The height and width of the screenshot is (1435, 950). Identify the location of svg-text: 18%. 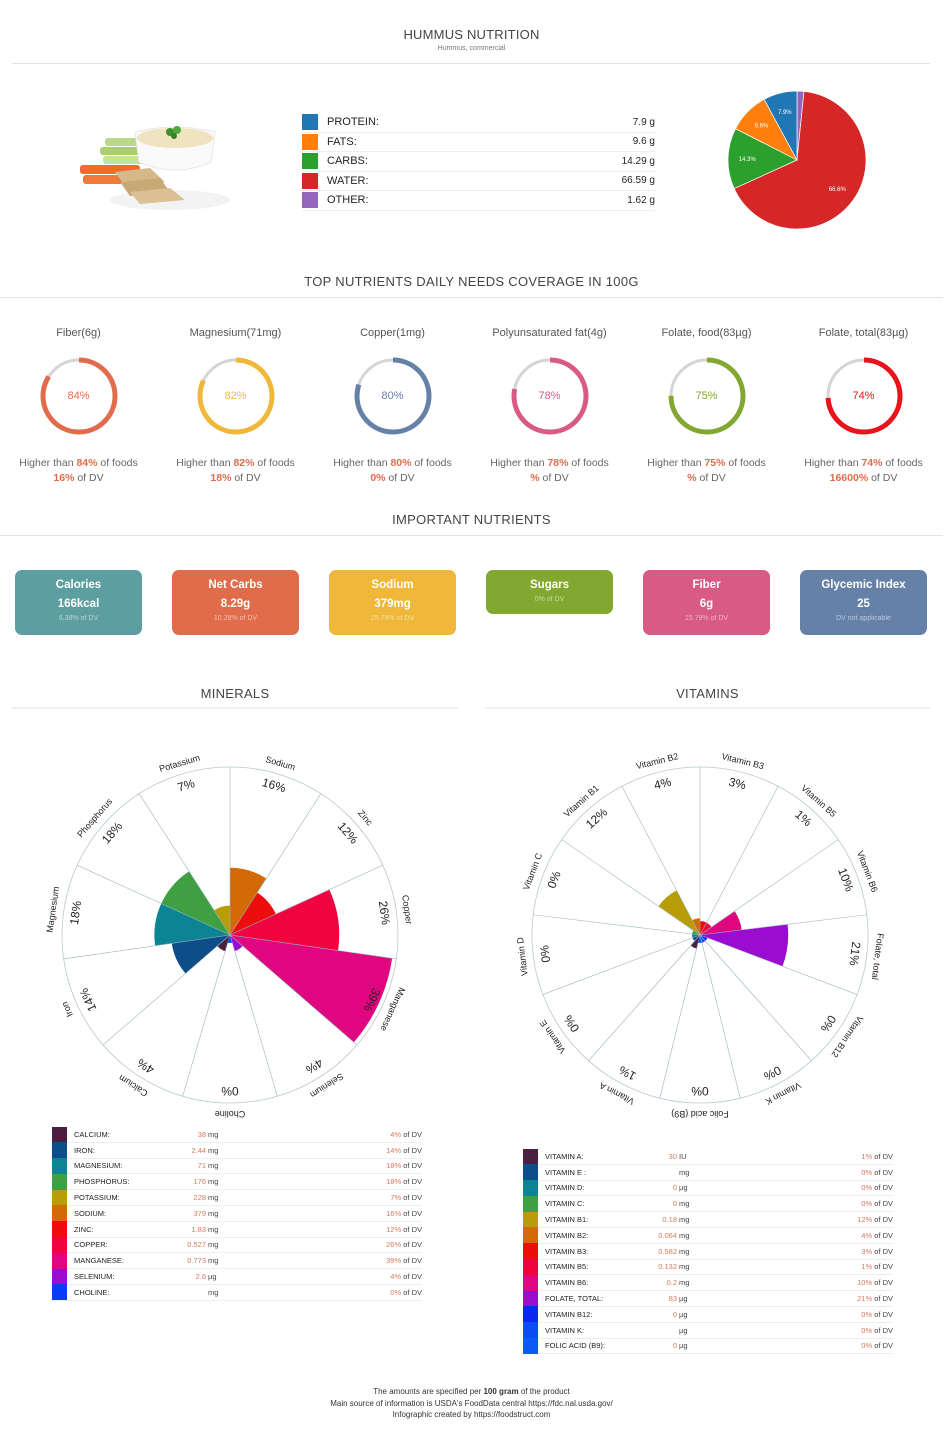
(75, 913).